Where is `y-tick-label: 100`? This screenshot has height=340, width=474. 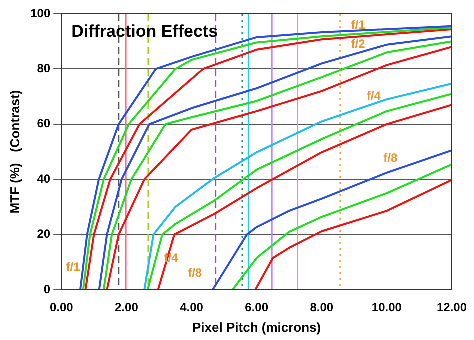
y-tick-label: 100 is located at coordinates (40, 13).